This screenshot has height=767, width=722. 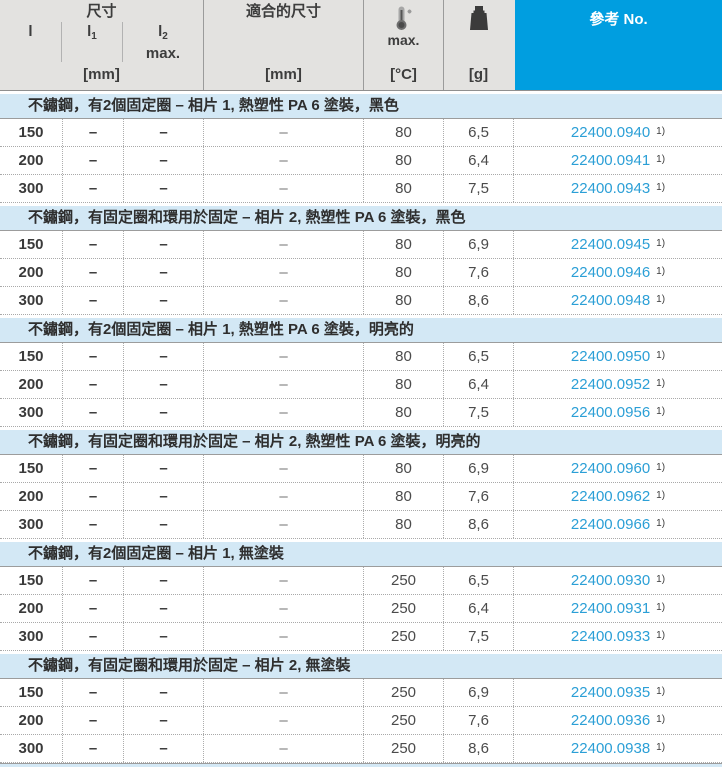 I want to click on dimension-header-group: 尺寸 l l1 l2 max. [mm], so click(x=101, y=45).